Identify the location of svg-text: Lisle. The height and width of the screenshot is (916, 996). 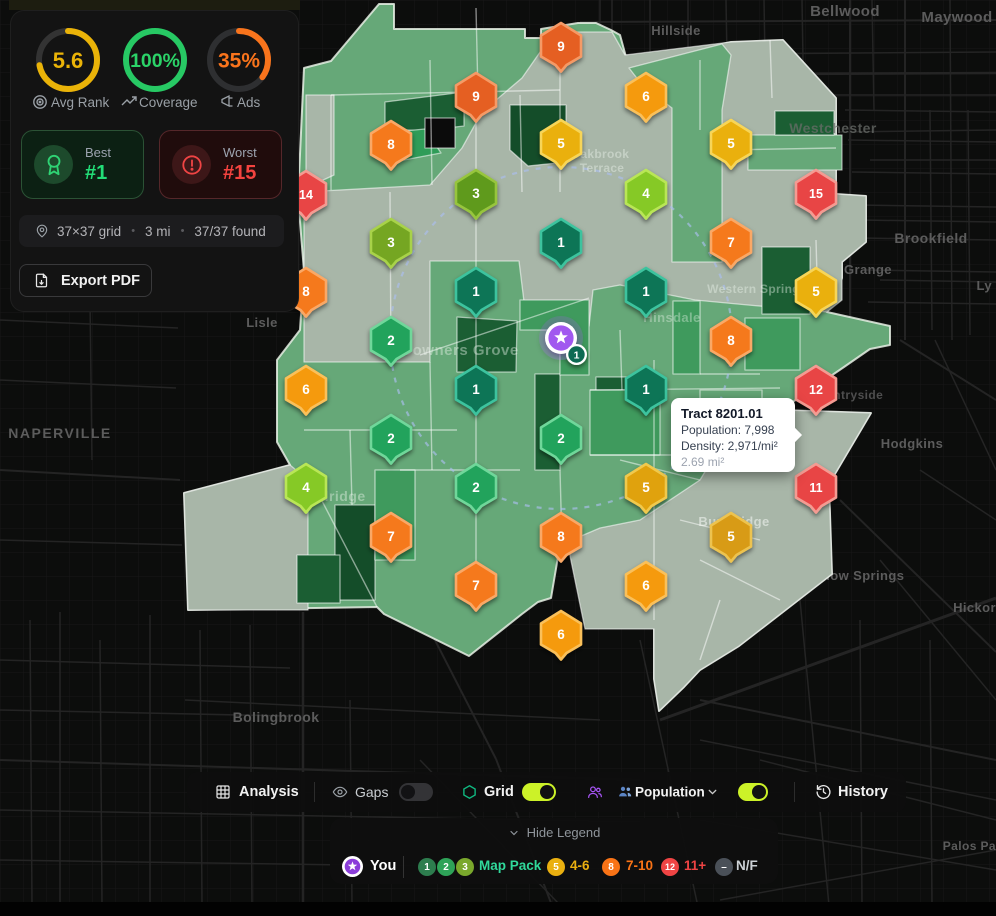
(262, 322).